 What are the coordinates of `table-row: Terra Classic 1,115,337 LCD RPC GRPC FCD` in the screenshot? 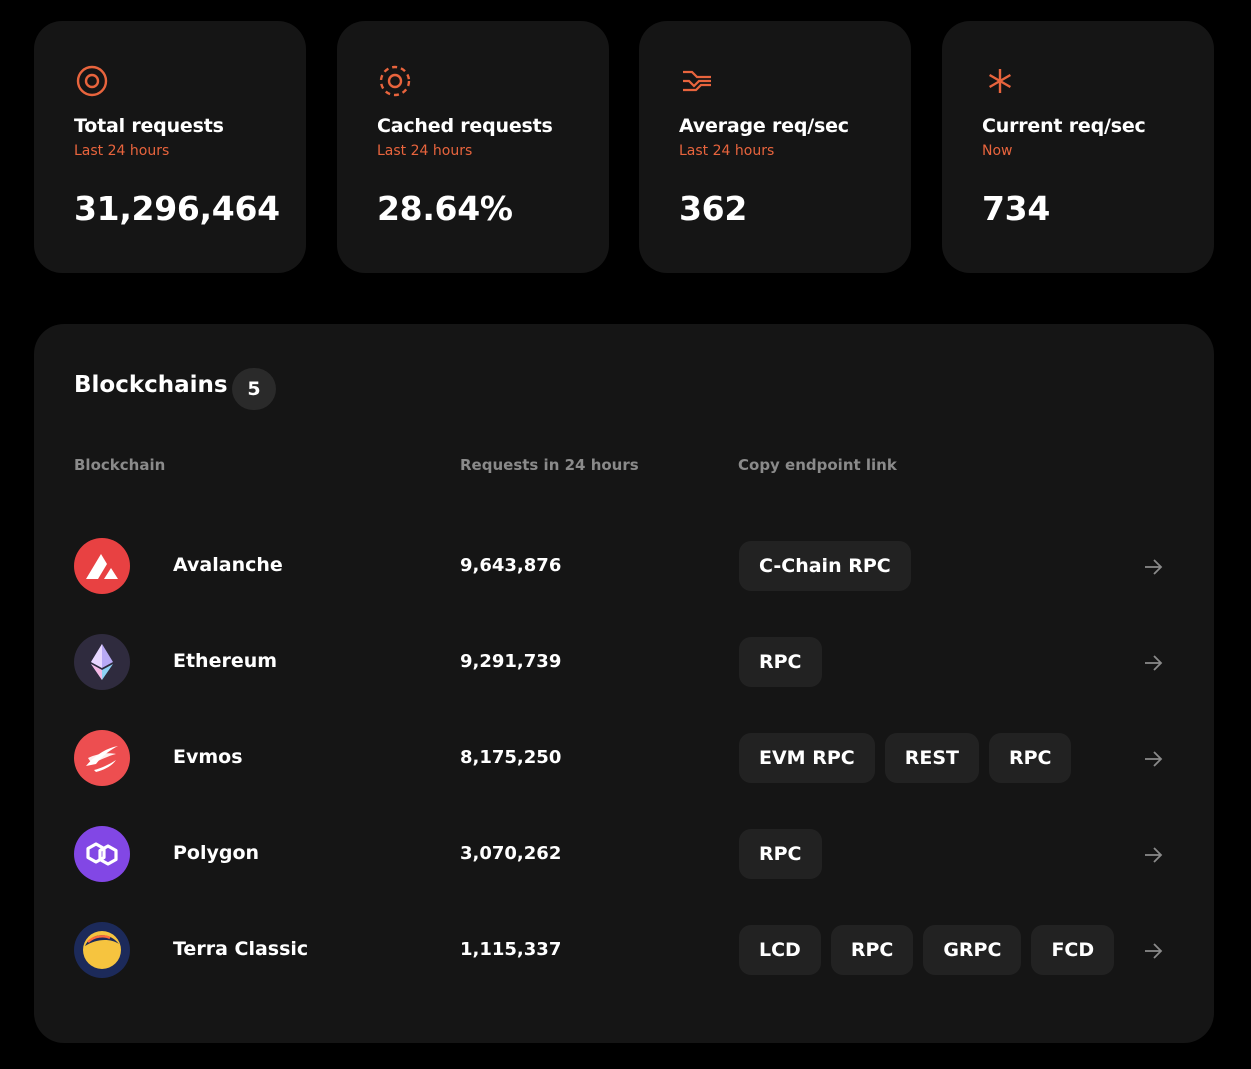 It's located at (624, 950).